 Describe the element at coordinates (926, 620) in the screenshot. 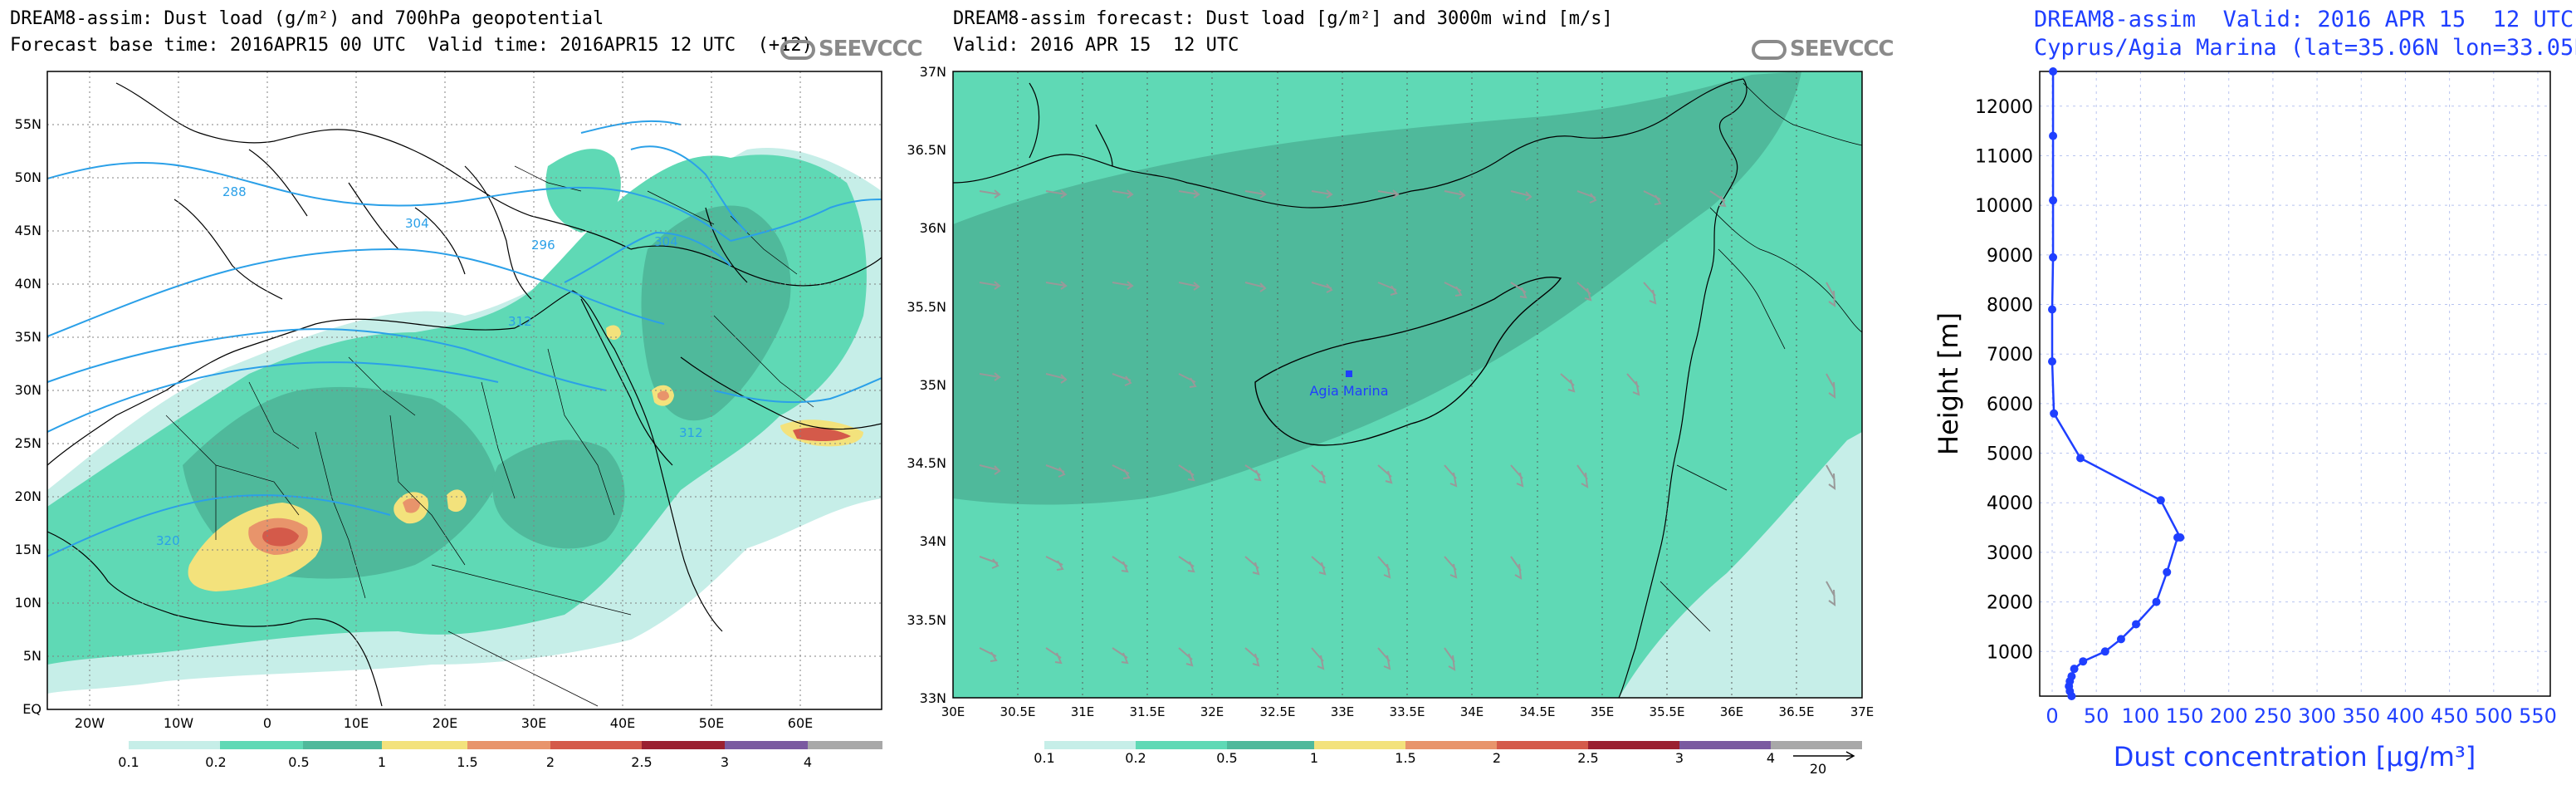

I see `lat-label: 33.5N` at that location.